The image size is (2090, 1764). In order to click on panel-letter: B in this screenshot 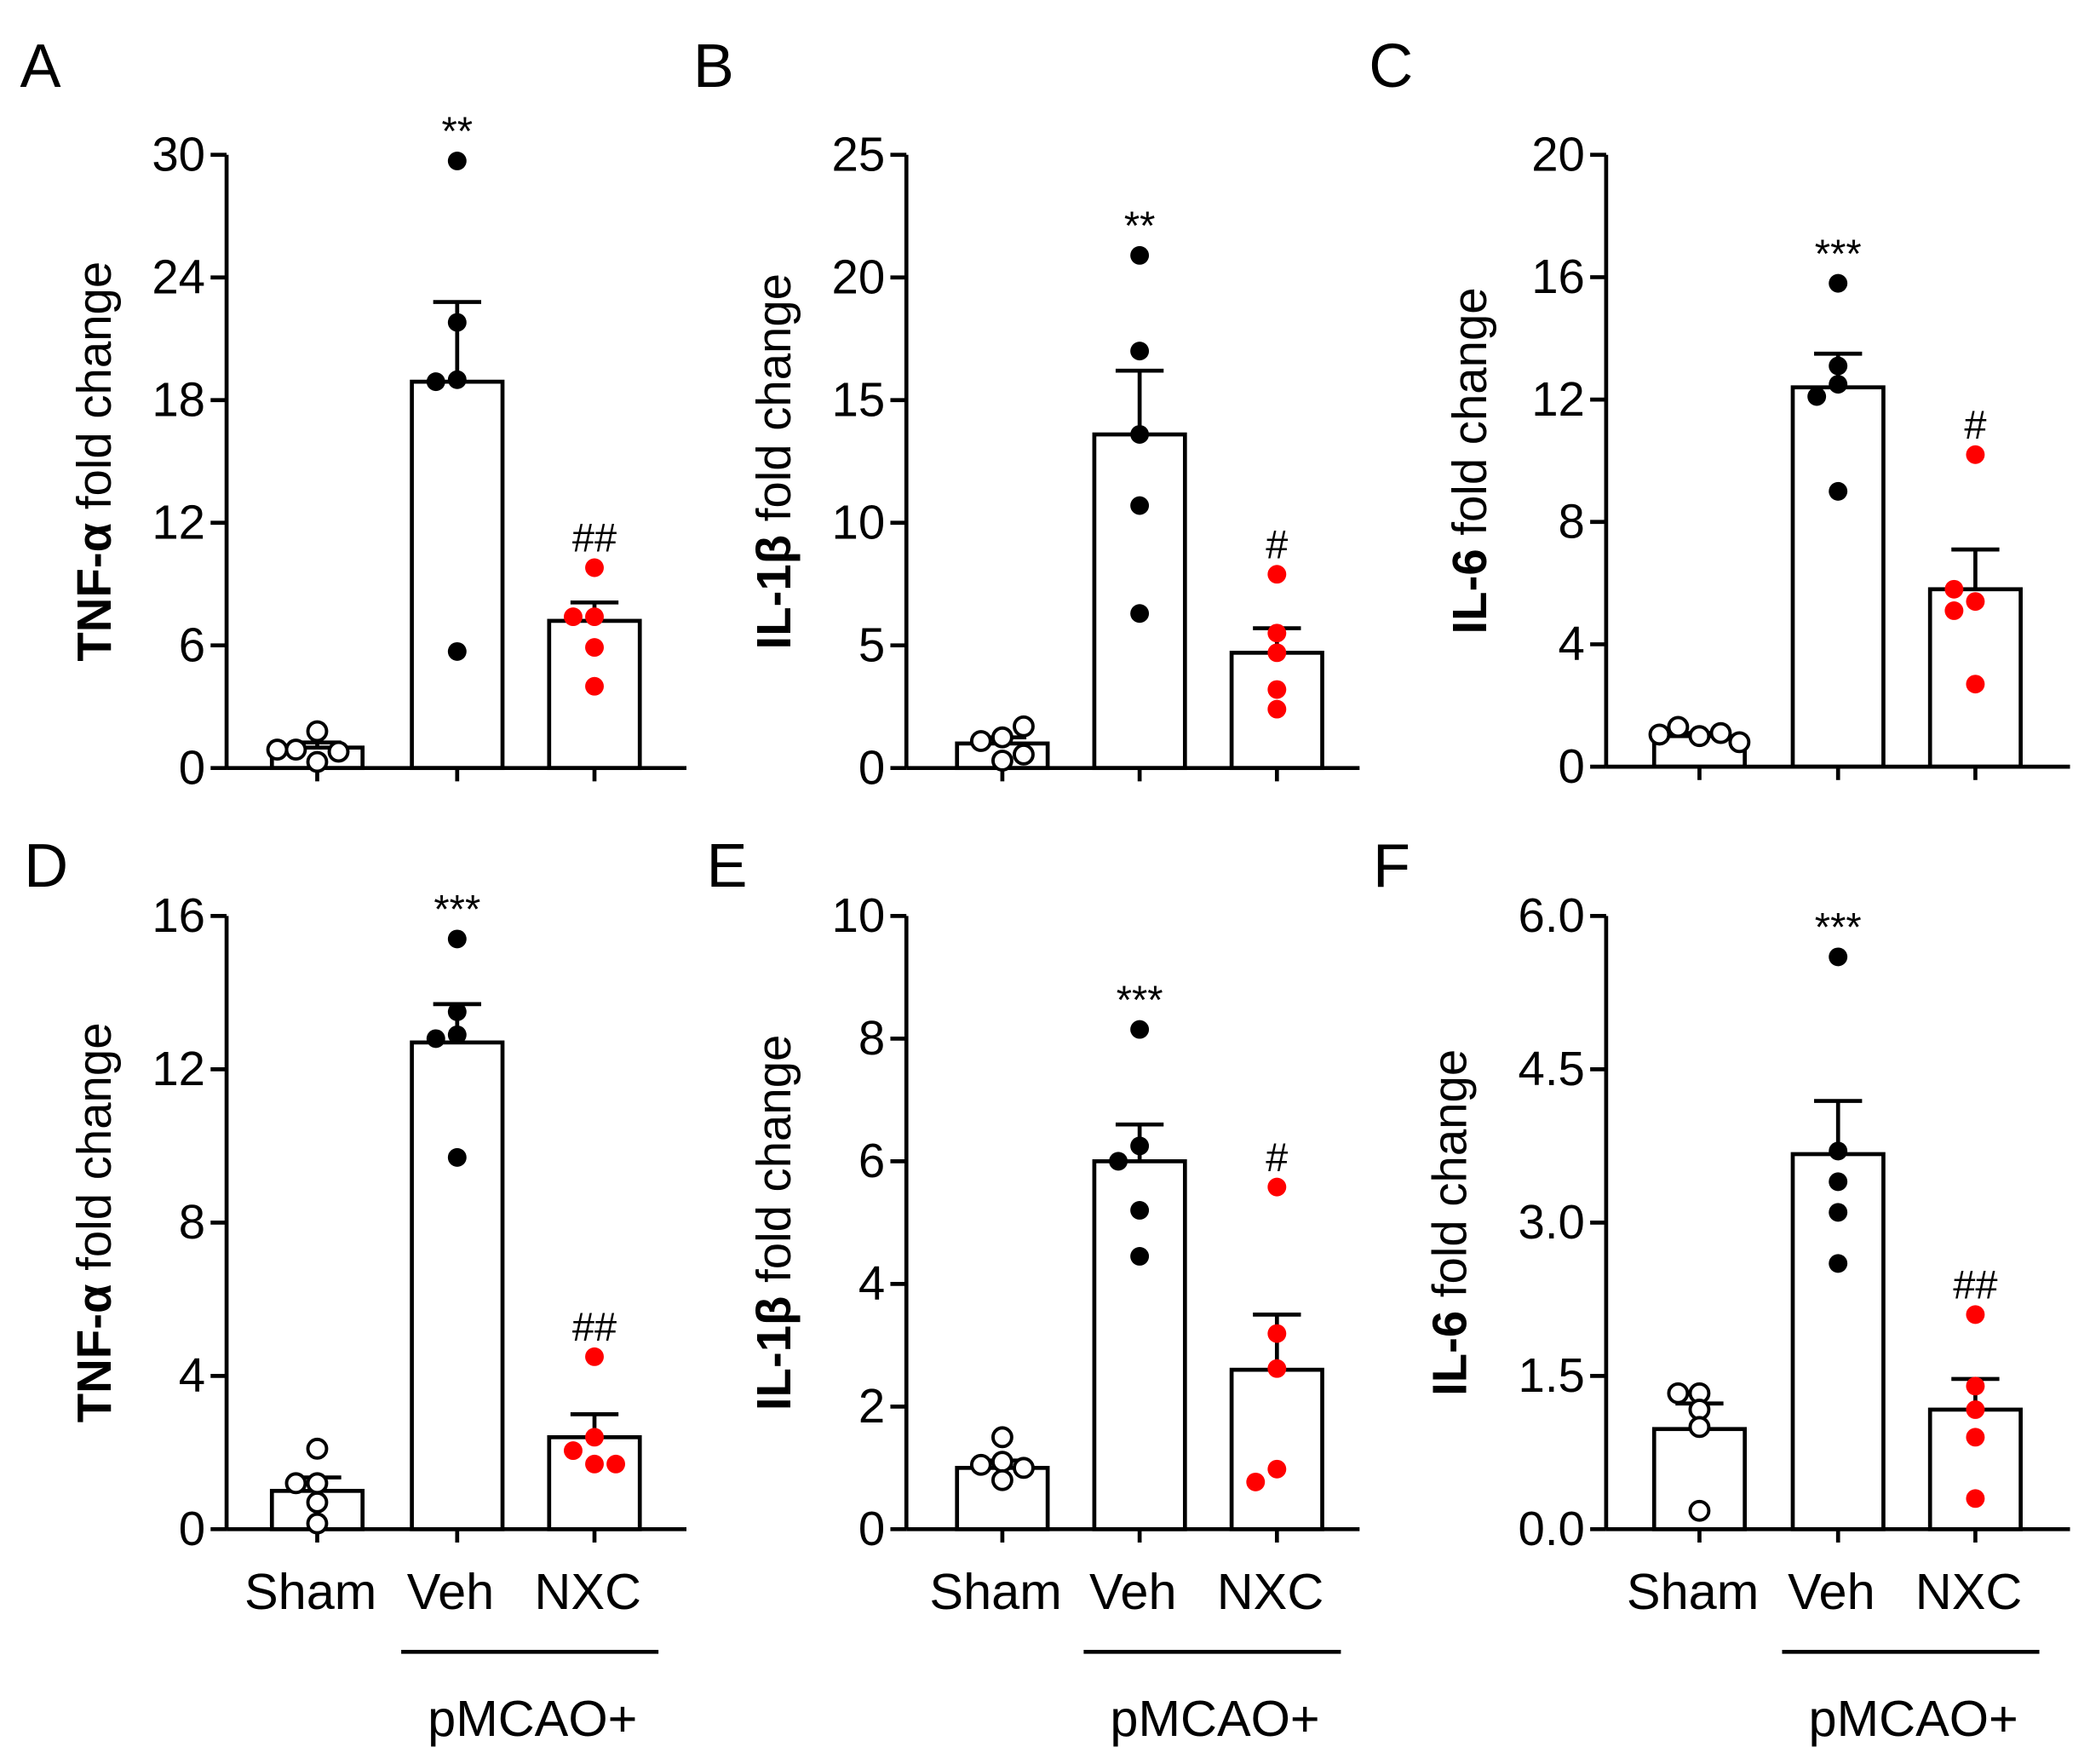, I will do `click(713, 66)`.